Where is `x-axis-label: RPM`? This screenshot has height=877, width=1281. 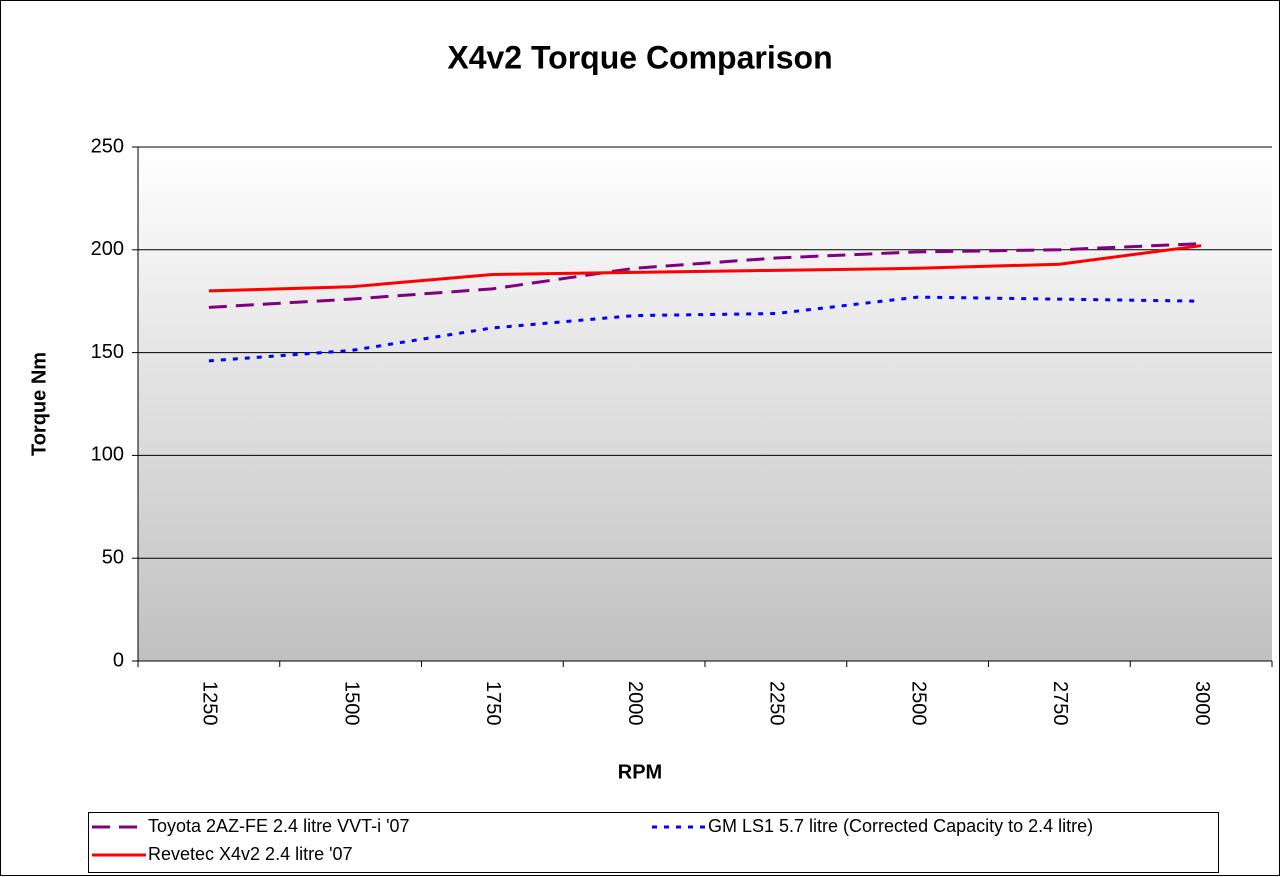 x-axis-label: RPM is located at coordinates (640, 772).